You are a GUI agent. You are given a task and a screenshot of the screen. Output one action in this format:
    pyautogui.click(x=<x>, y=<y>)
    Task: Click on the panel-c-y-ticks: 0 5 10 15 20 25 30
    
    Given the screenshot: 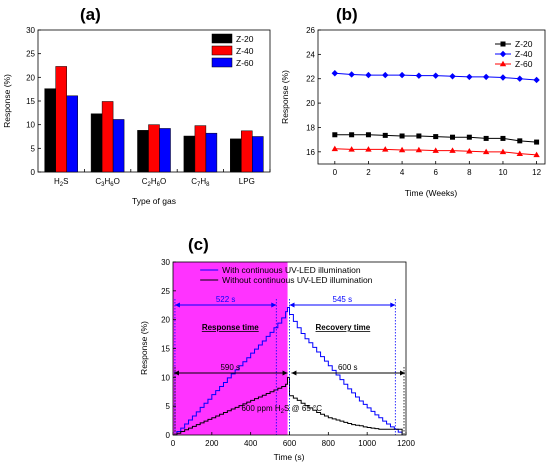 What is the action you would take?
    pyautogui.click(x=168, y=349)
    